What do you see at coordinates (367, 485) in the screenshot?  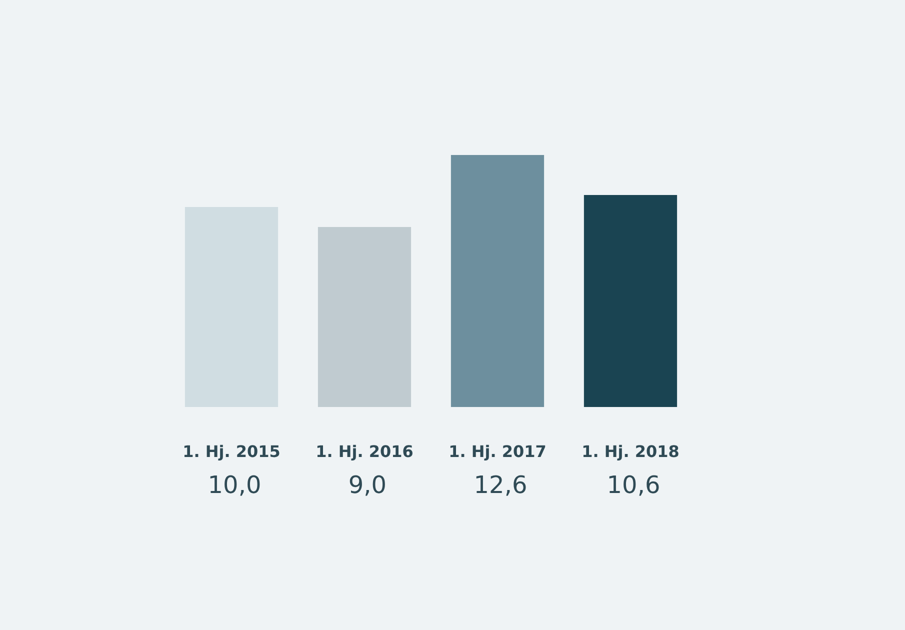 I see `data-label: 9,0` at bounding box center [367, 485].